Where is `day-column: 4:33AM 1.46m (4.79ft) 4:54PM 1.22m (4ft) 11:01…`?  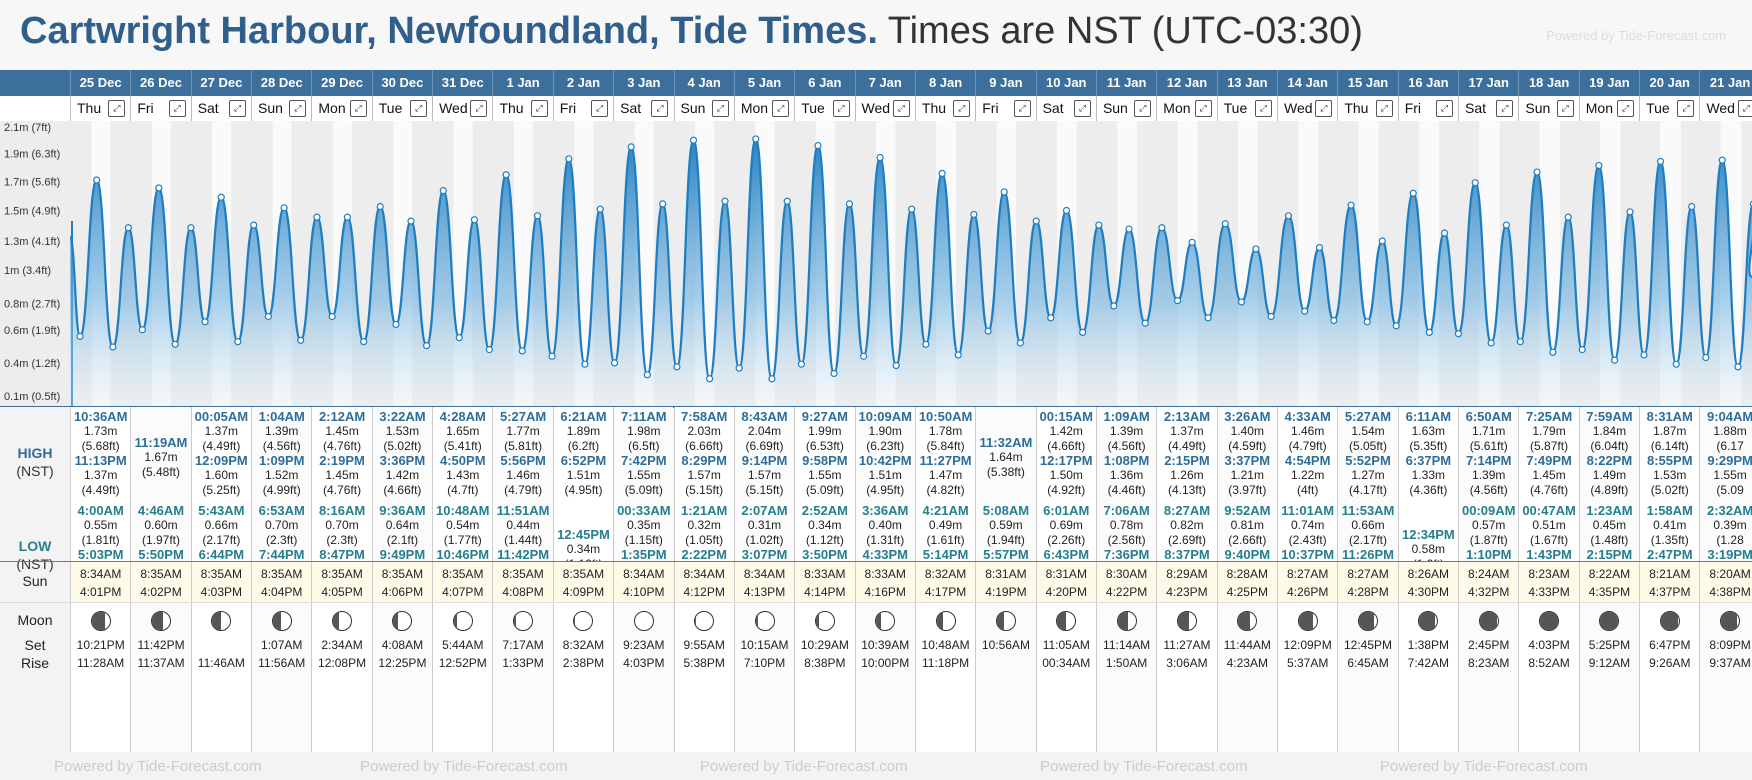 day-column: 4:33AM 1.46m (4.79ft) 4:54PM 1.22m (4ft) 11:01… is located at coordinates (1307, 579).